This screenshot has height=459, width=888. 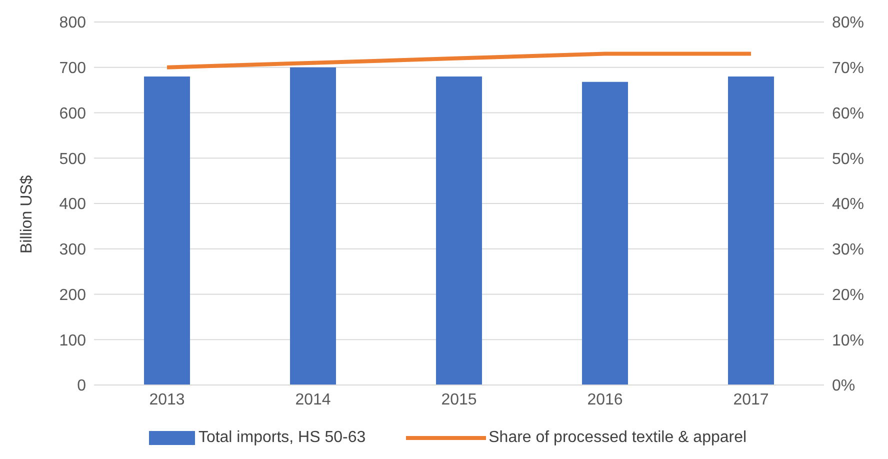 I want to click on x-tick-label: 2013, so click(x=167, y=399).